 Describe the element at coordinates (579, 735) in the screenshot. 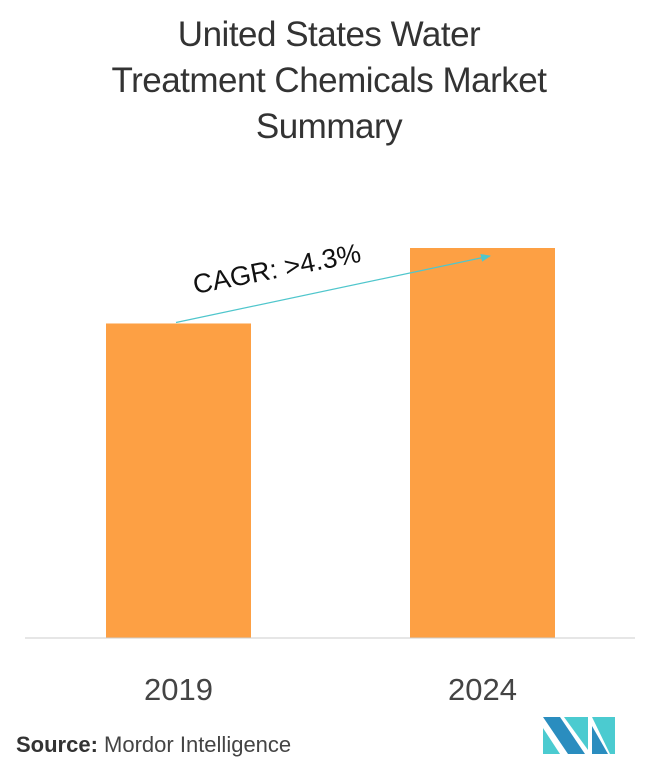

I see `mordor-intelligence-logo` at that location.